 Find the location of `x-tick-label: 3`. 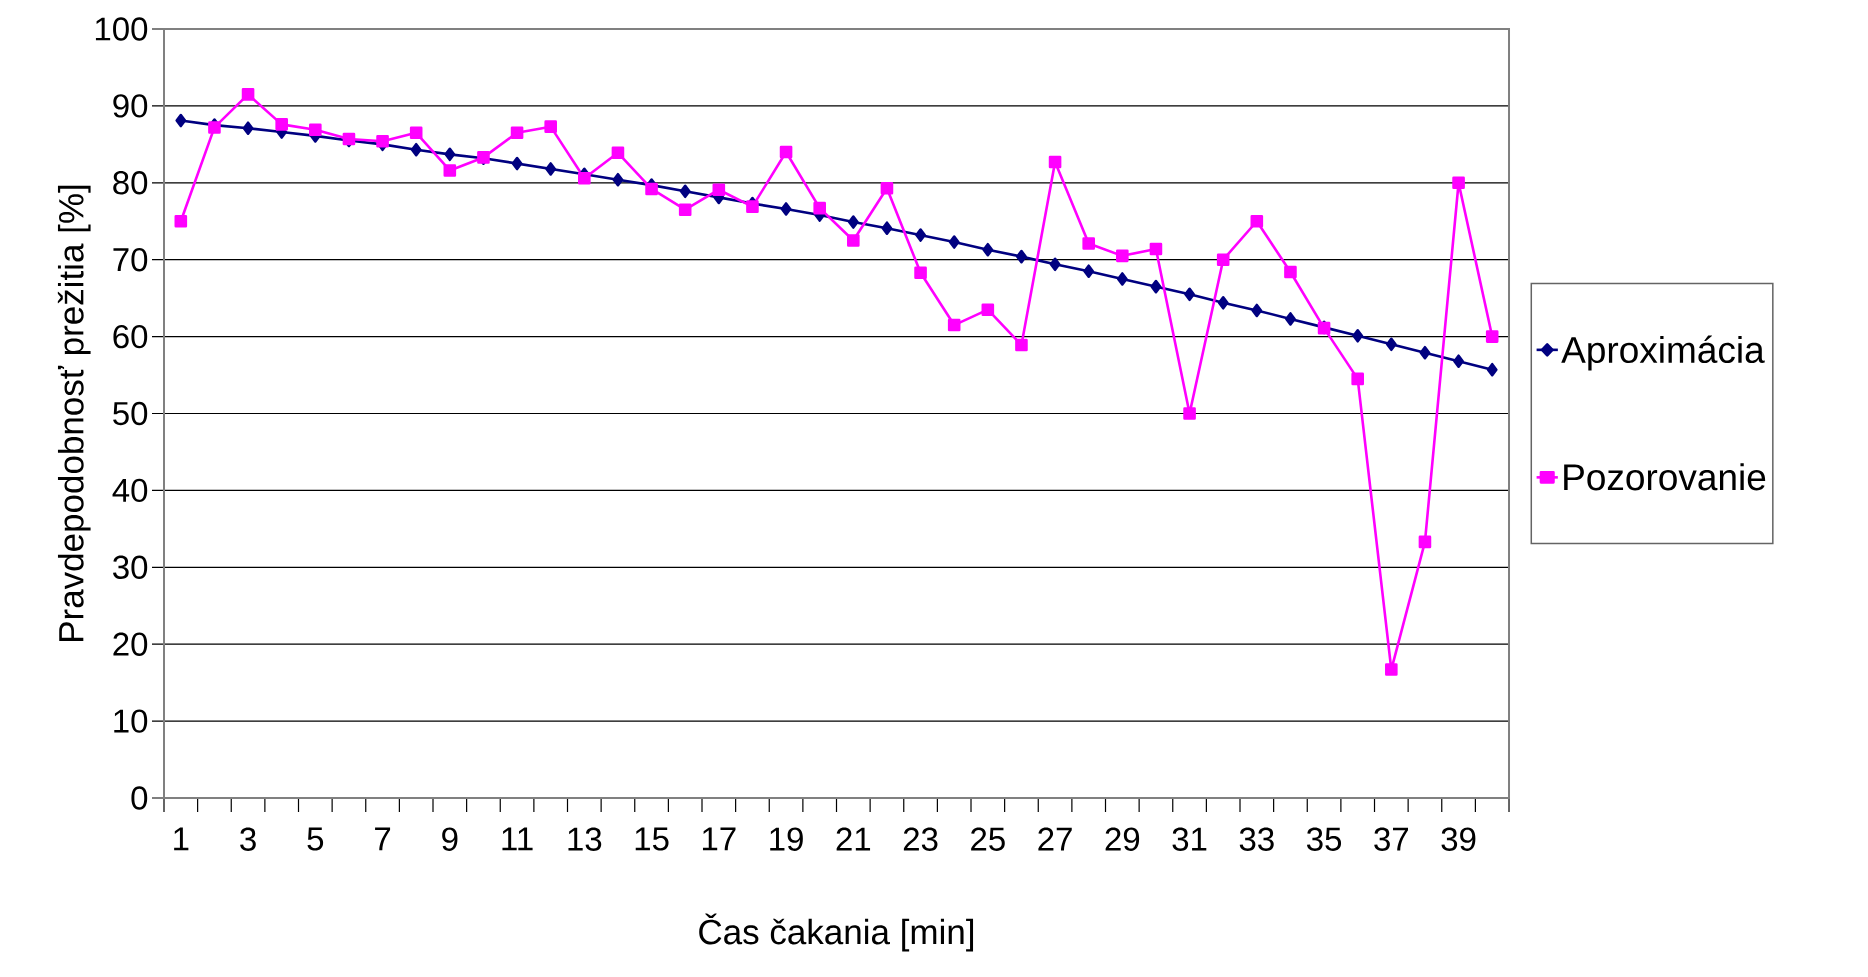

x-tick-label: 3 is located at coordinates (248, 839).